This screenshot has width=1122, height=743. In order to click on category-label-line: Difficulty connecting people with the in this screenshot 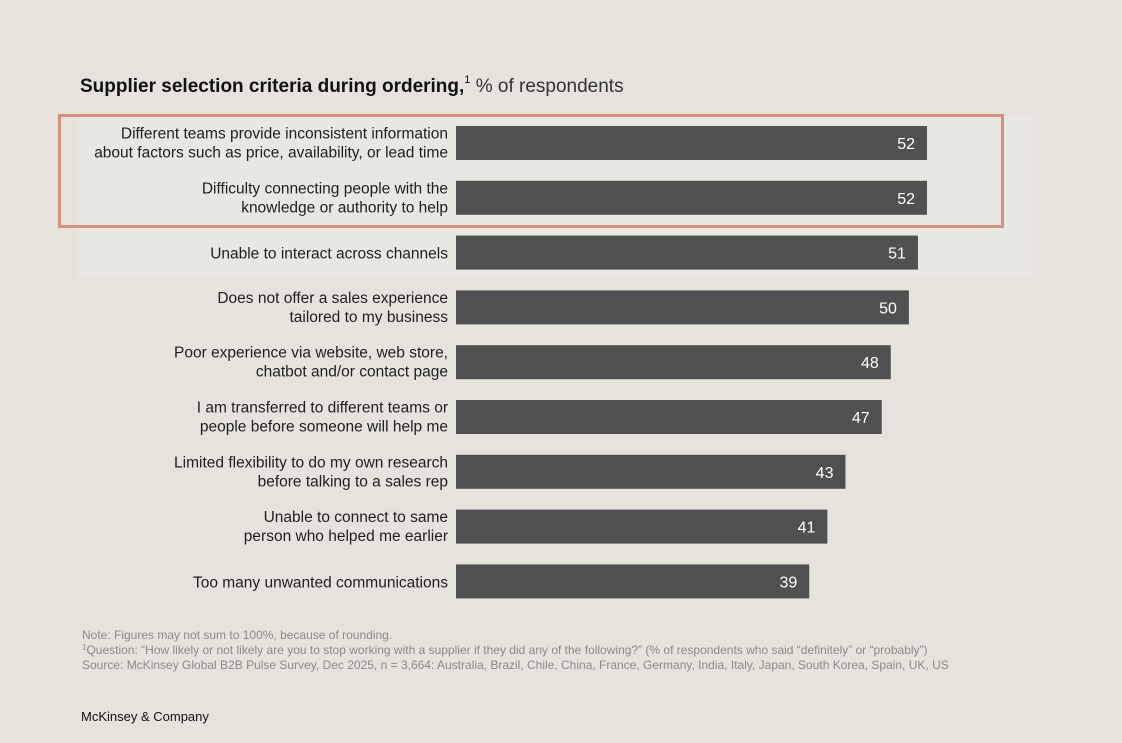, I will do `click(325, 188)`.